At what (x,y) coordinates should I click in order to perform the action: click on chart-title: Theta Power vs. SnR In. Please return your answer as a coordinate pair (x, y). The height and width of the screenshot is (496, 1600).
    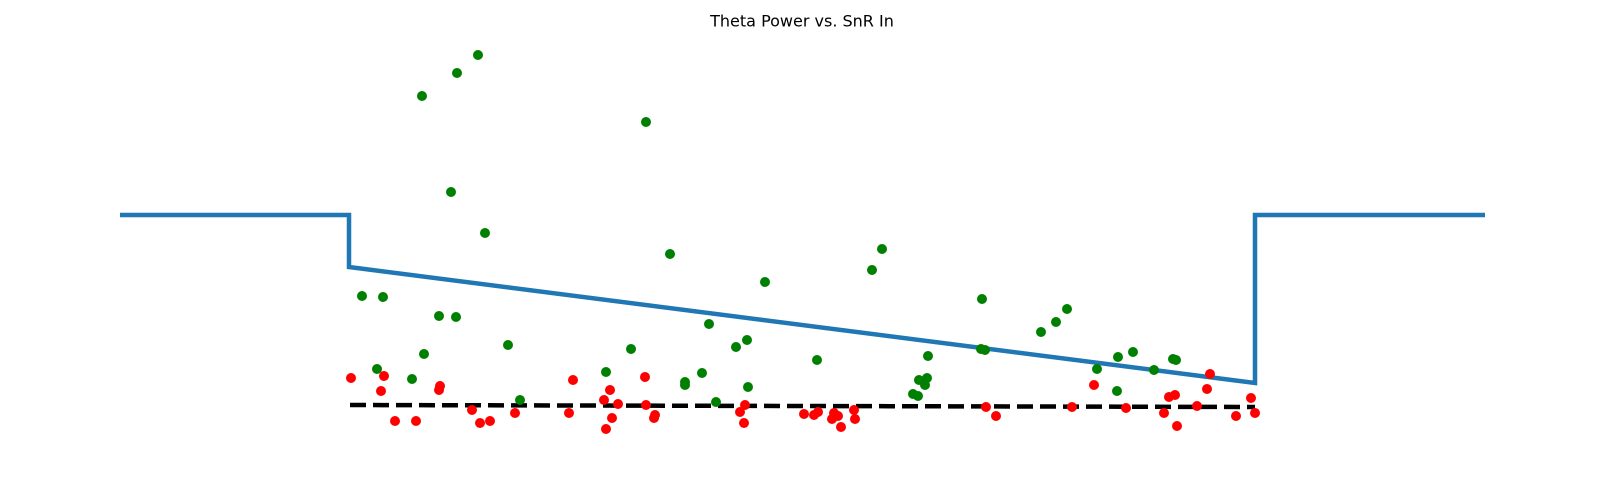
    Looking at the image, I should click on (801, 21).